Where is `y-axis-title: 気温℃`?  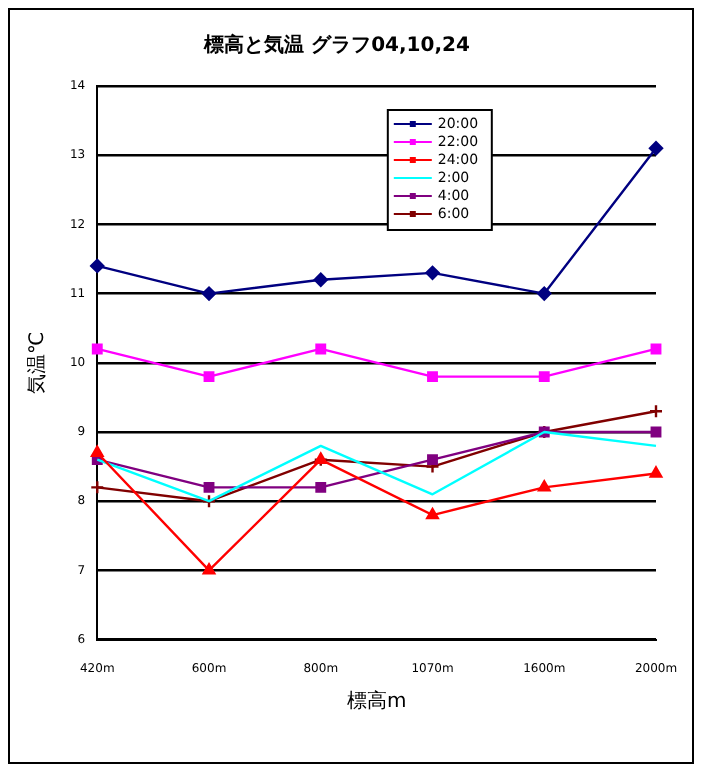
y-axis-title: 気温℃ is located at coordinates (37, 363).